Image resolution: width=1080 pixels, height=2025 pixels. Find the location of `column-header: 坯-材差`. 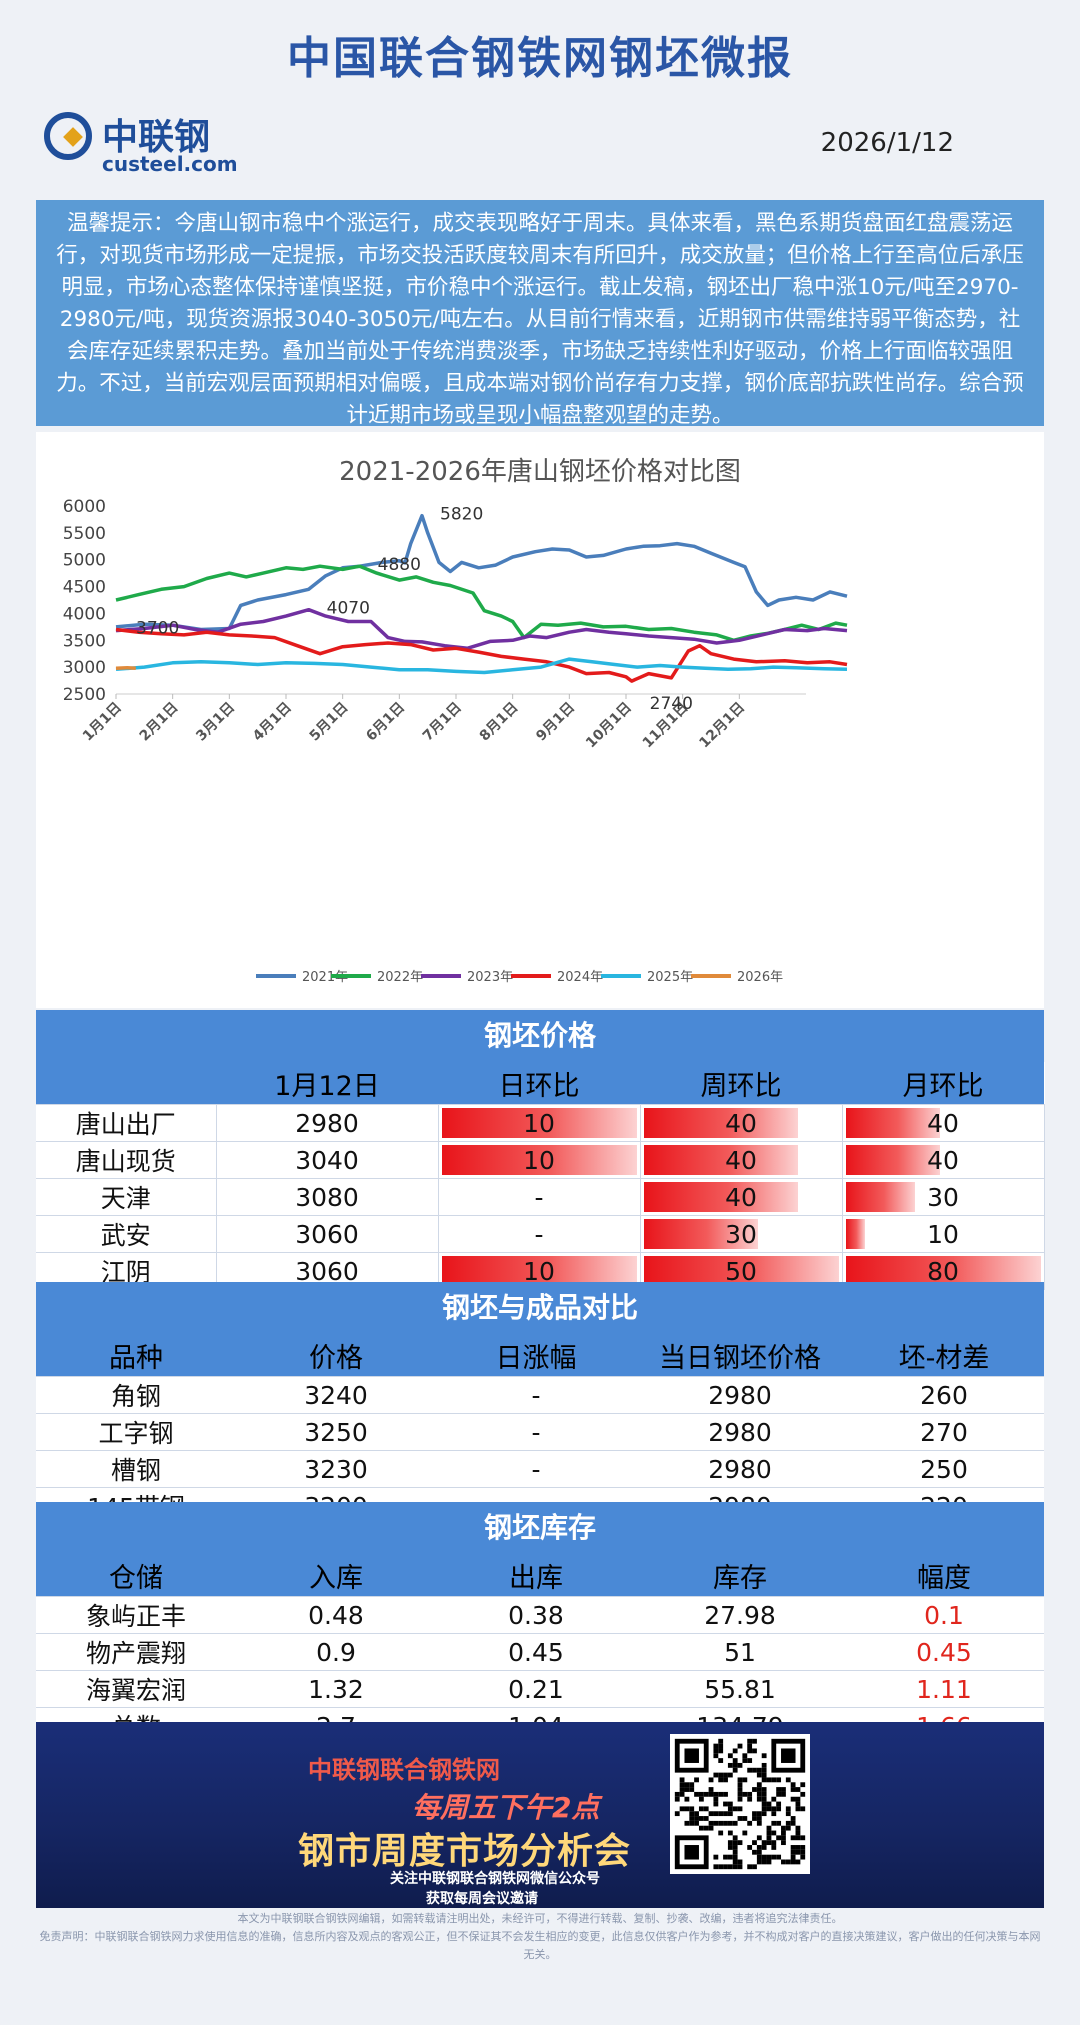

column-header: 坯-材差 is located at coordinates (944, 1355).